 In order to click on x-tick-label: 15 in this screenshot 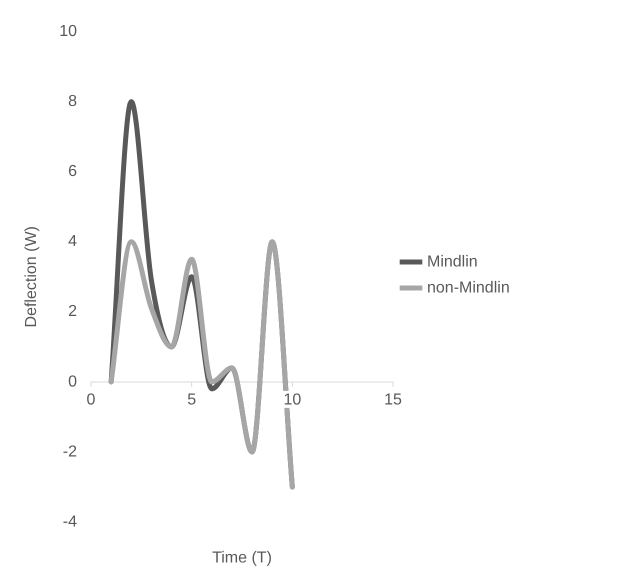, I will do `click(393, 399)`.